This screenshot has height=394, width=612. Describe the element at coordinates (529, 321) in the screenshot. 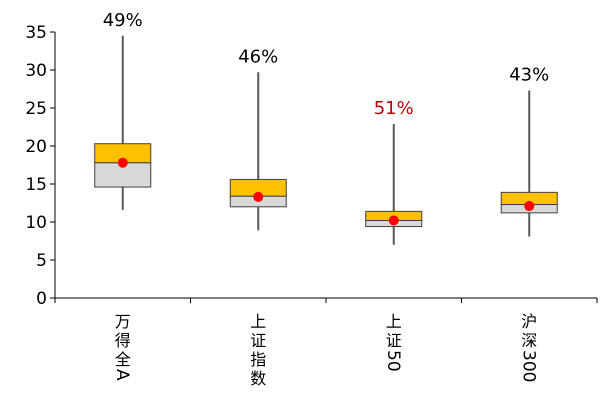

I see `x-category-label-char: 沪` at that location.